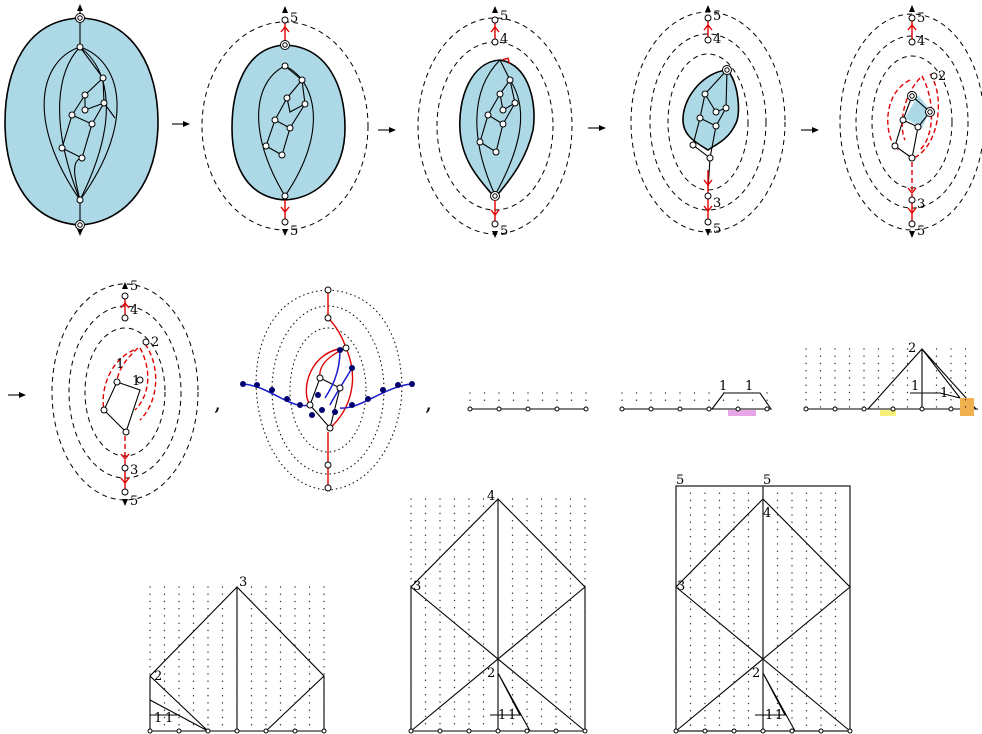  I want to click on panel-1-graph, so click(81, 120).